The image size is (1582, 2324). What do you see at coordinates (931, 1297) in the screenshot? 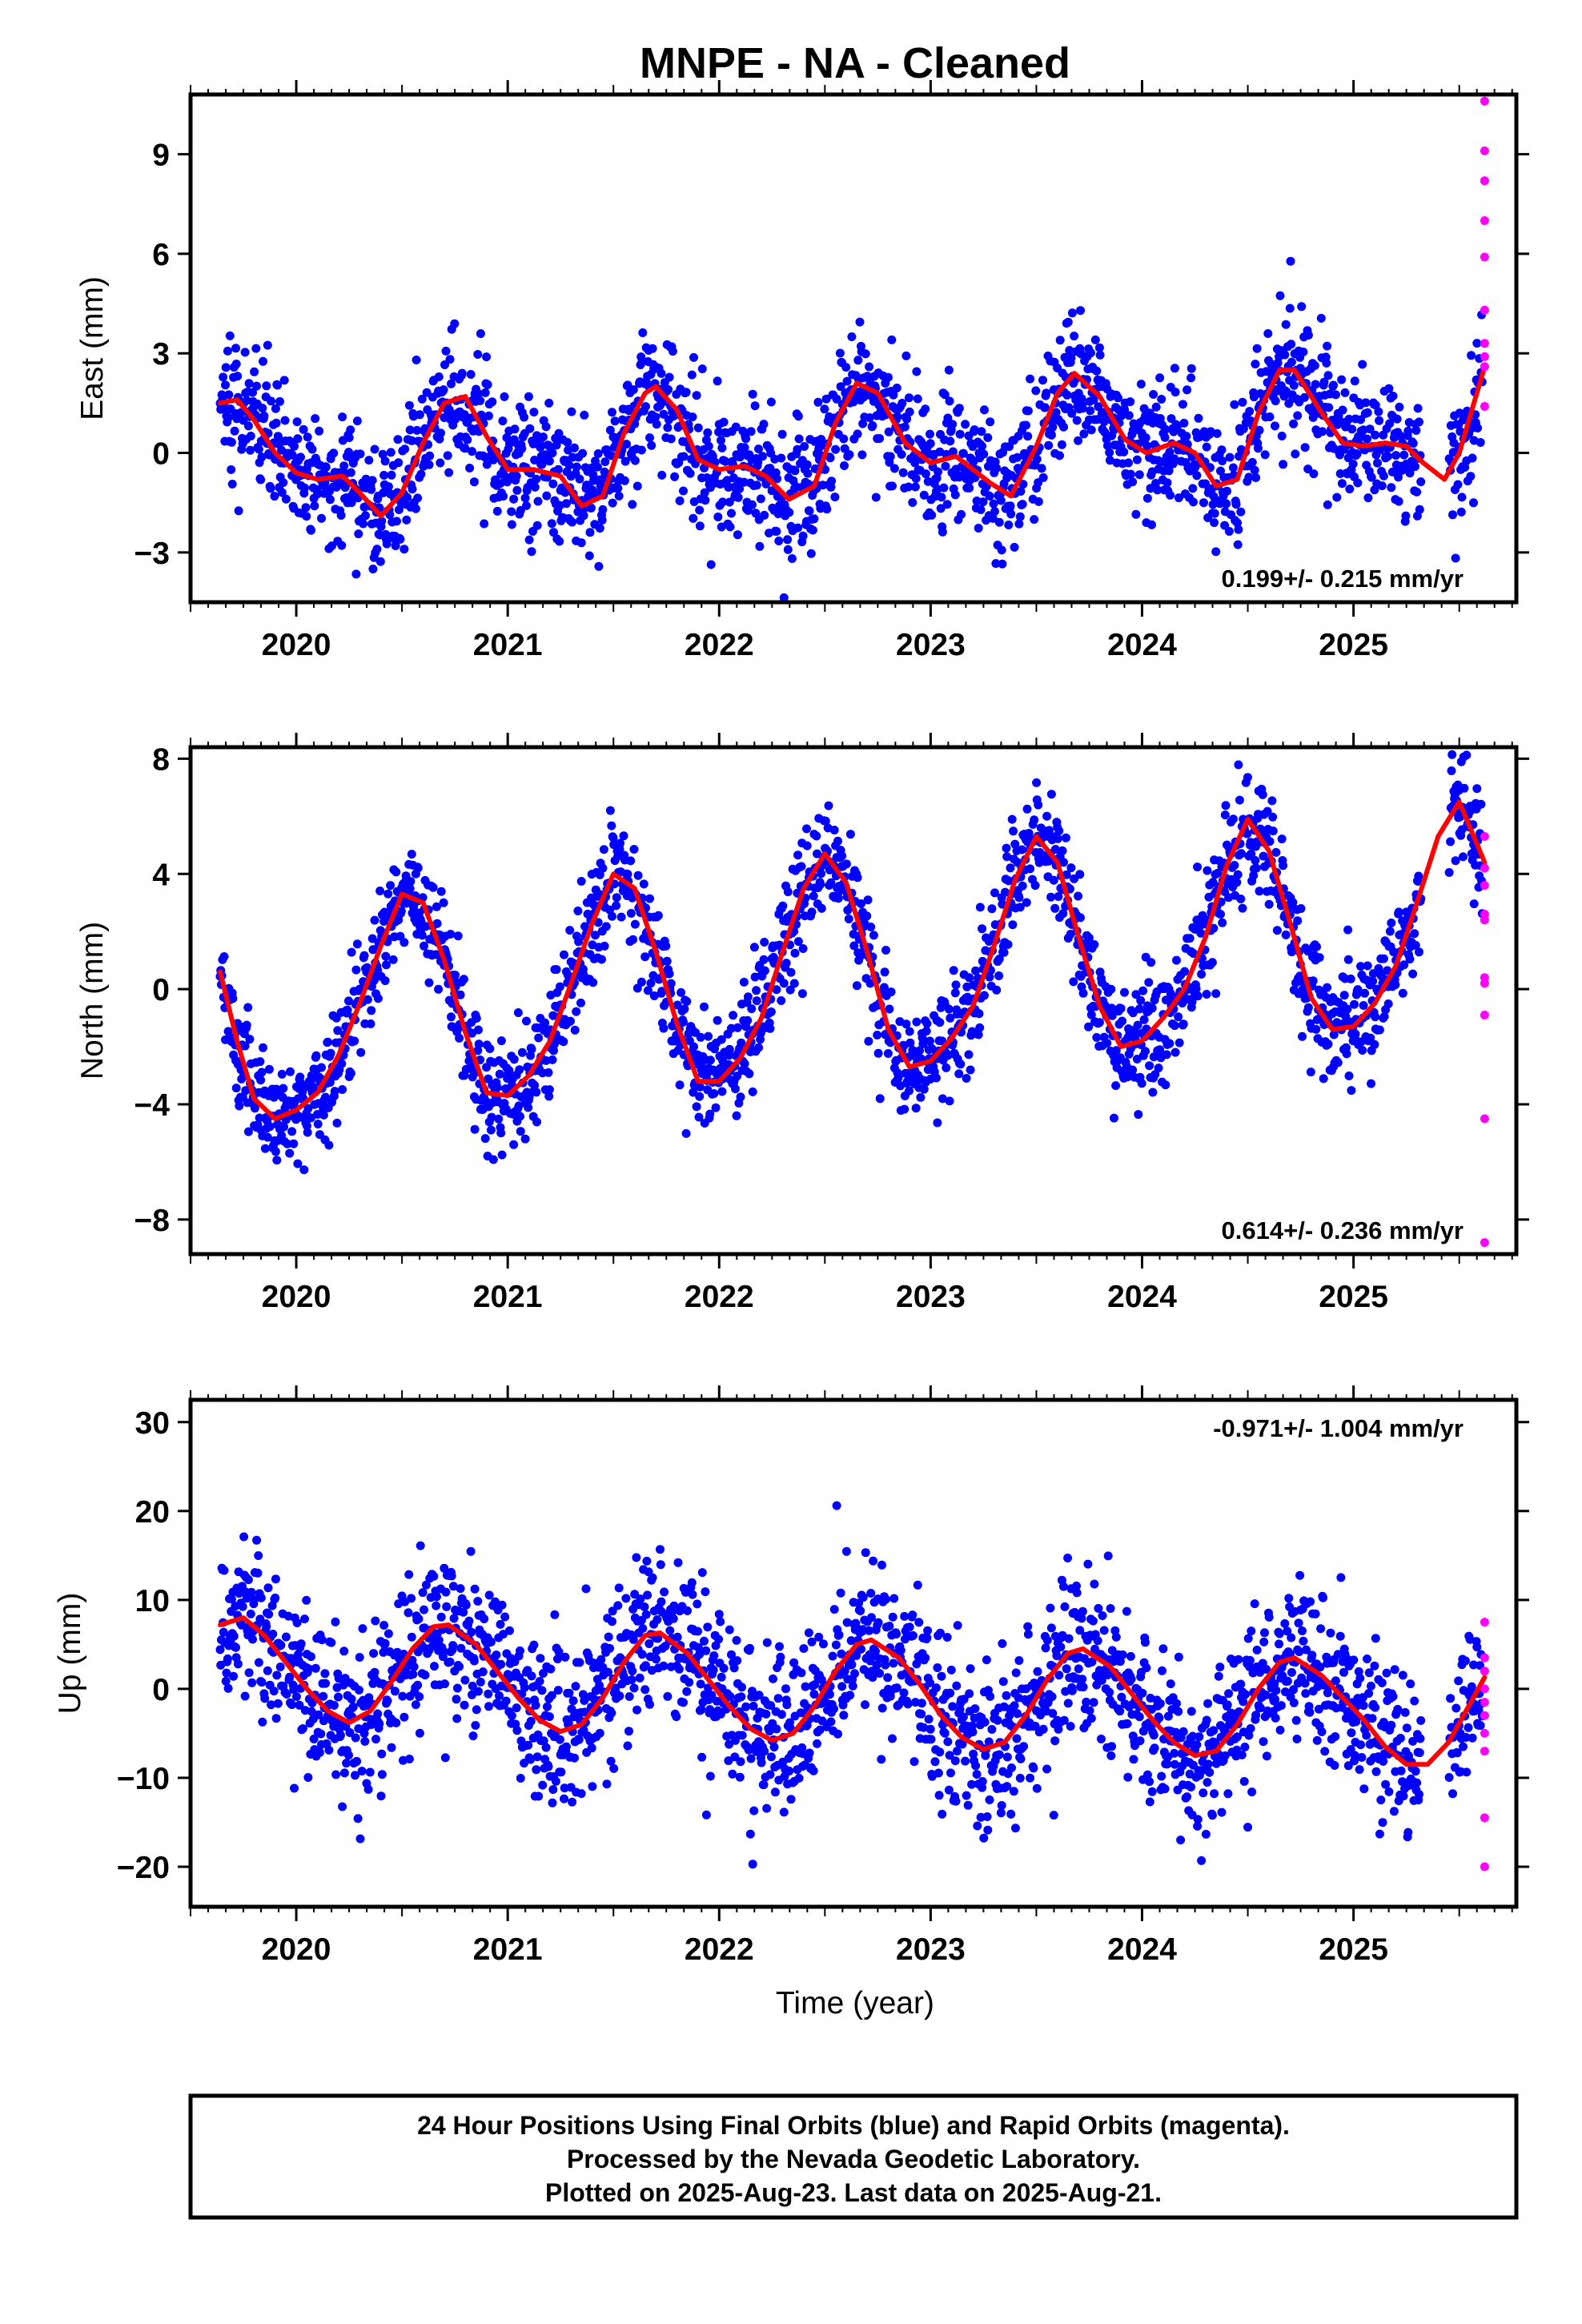
I see `north-x-tick-label: 2023` at bounding box center [931, 1297].